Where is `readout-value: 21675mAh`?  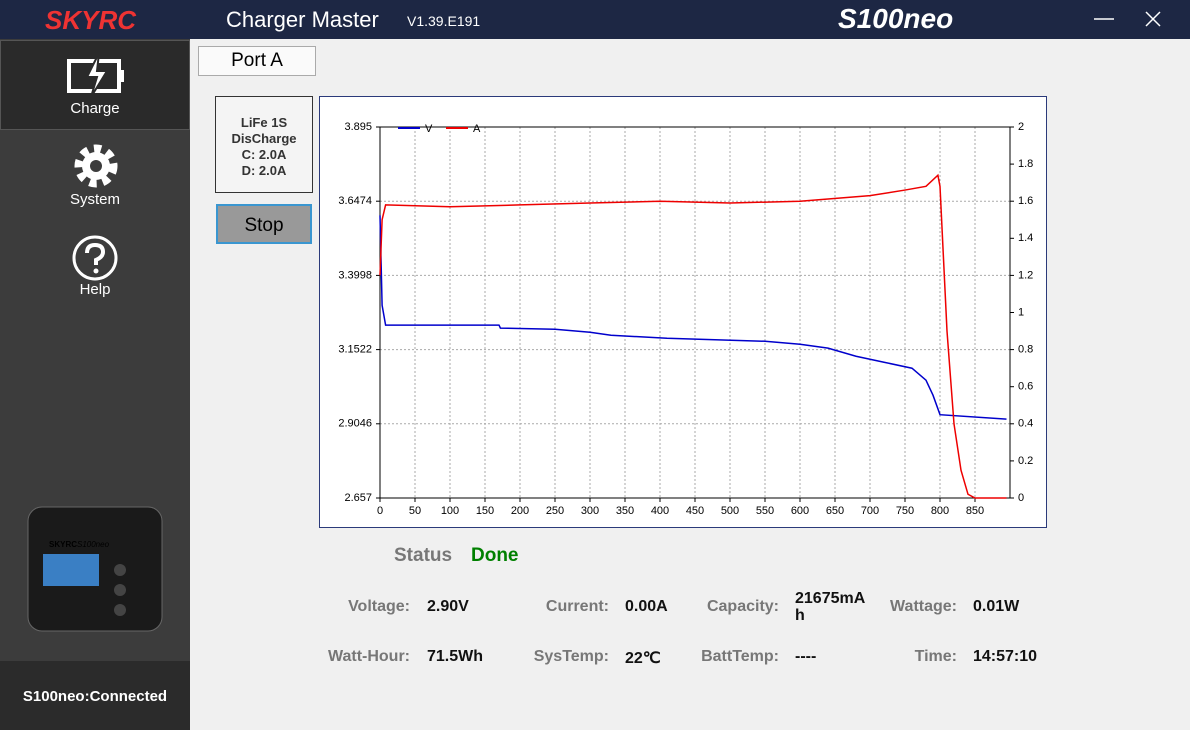 readout-value: 21675mAh is located at coordinates (830, 607).